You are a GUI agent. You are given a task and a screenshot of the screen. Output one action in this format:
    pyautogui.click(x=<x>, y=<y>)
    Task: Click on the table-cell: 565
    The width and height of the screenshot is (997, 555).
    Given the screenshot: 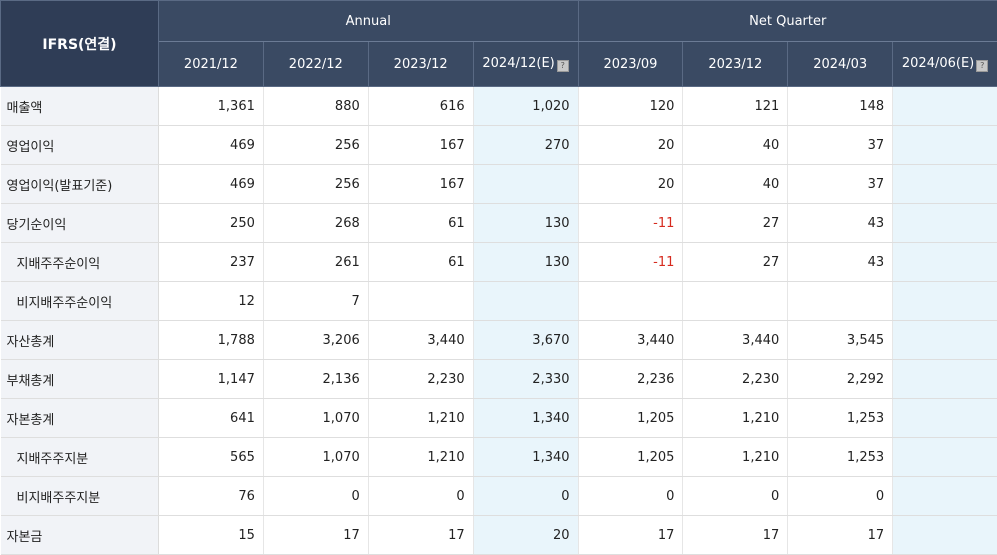 What is the action you would take?
    pyautogui.click(x=211, y=457)
    